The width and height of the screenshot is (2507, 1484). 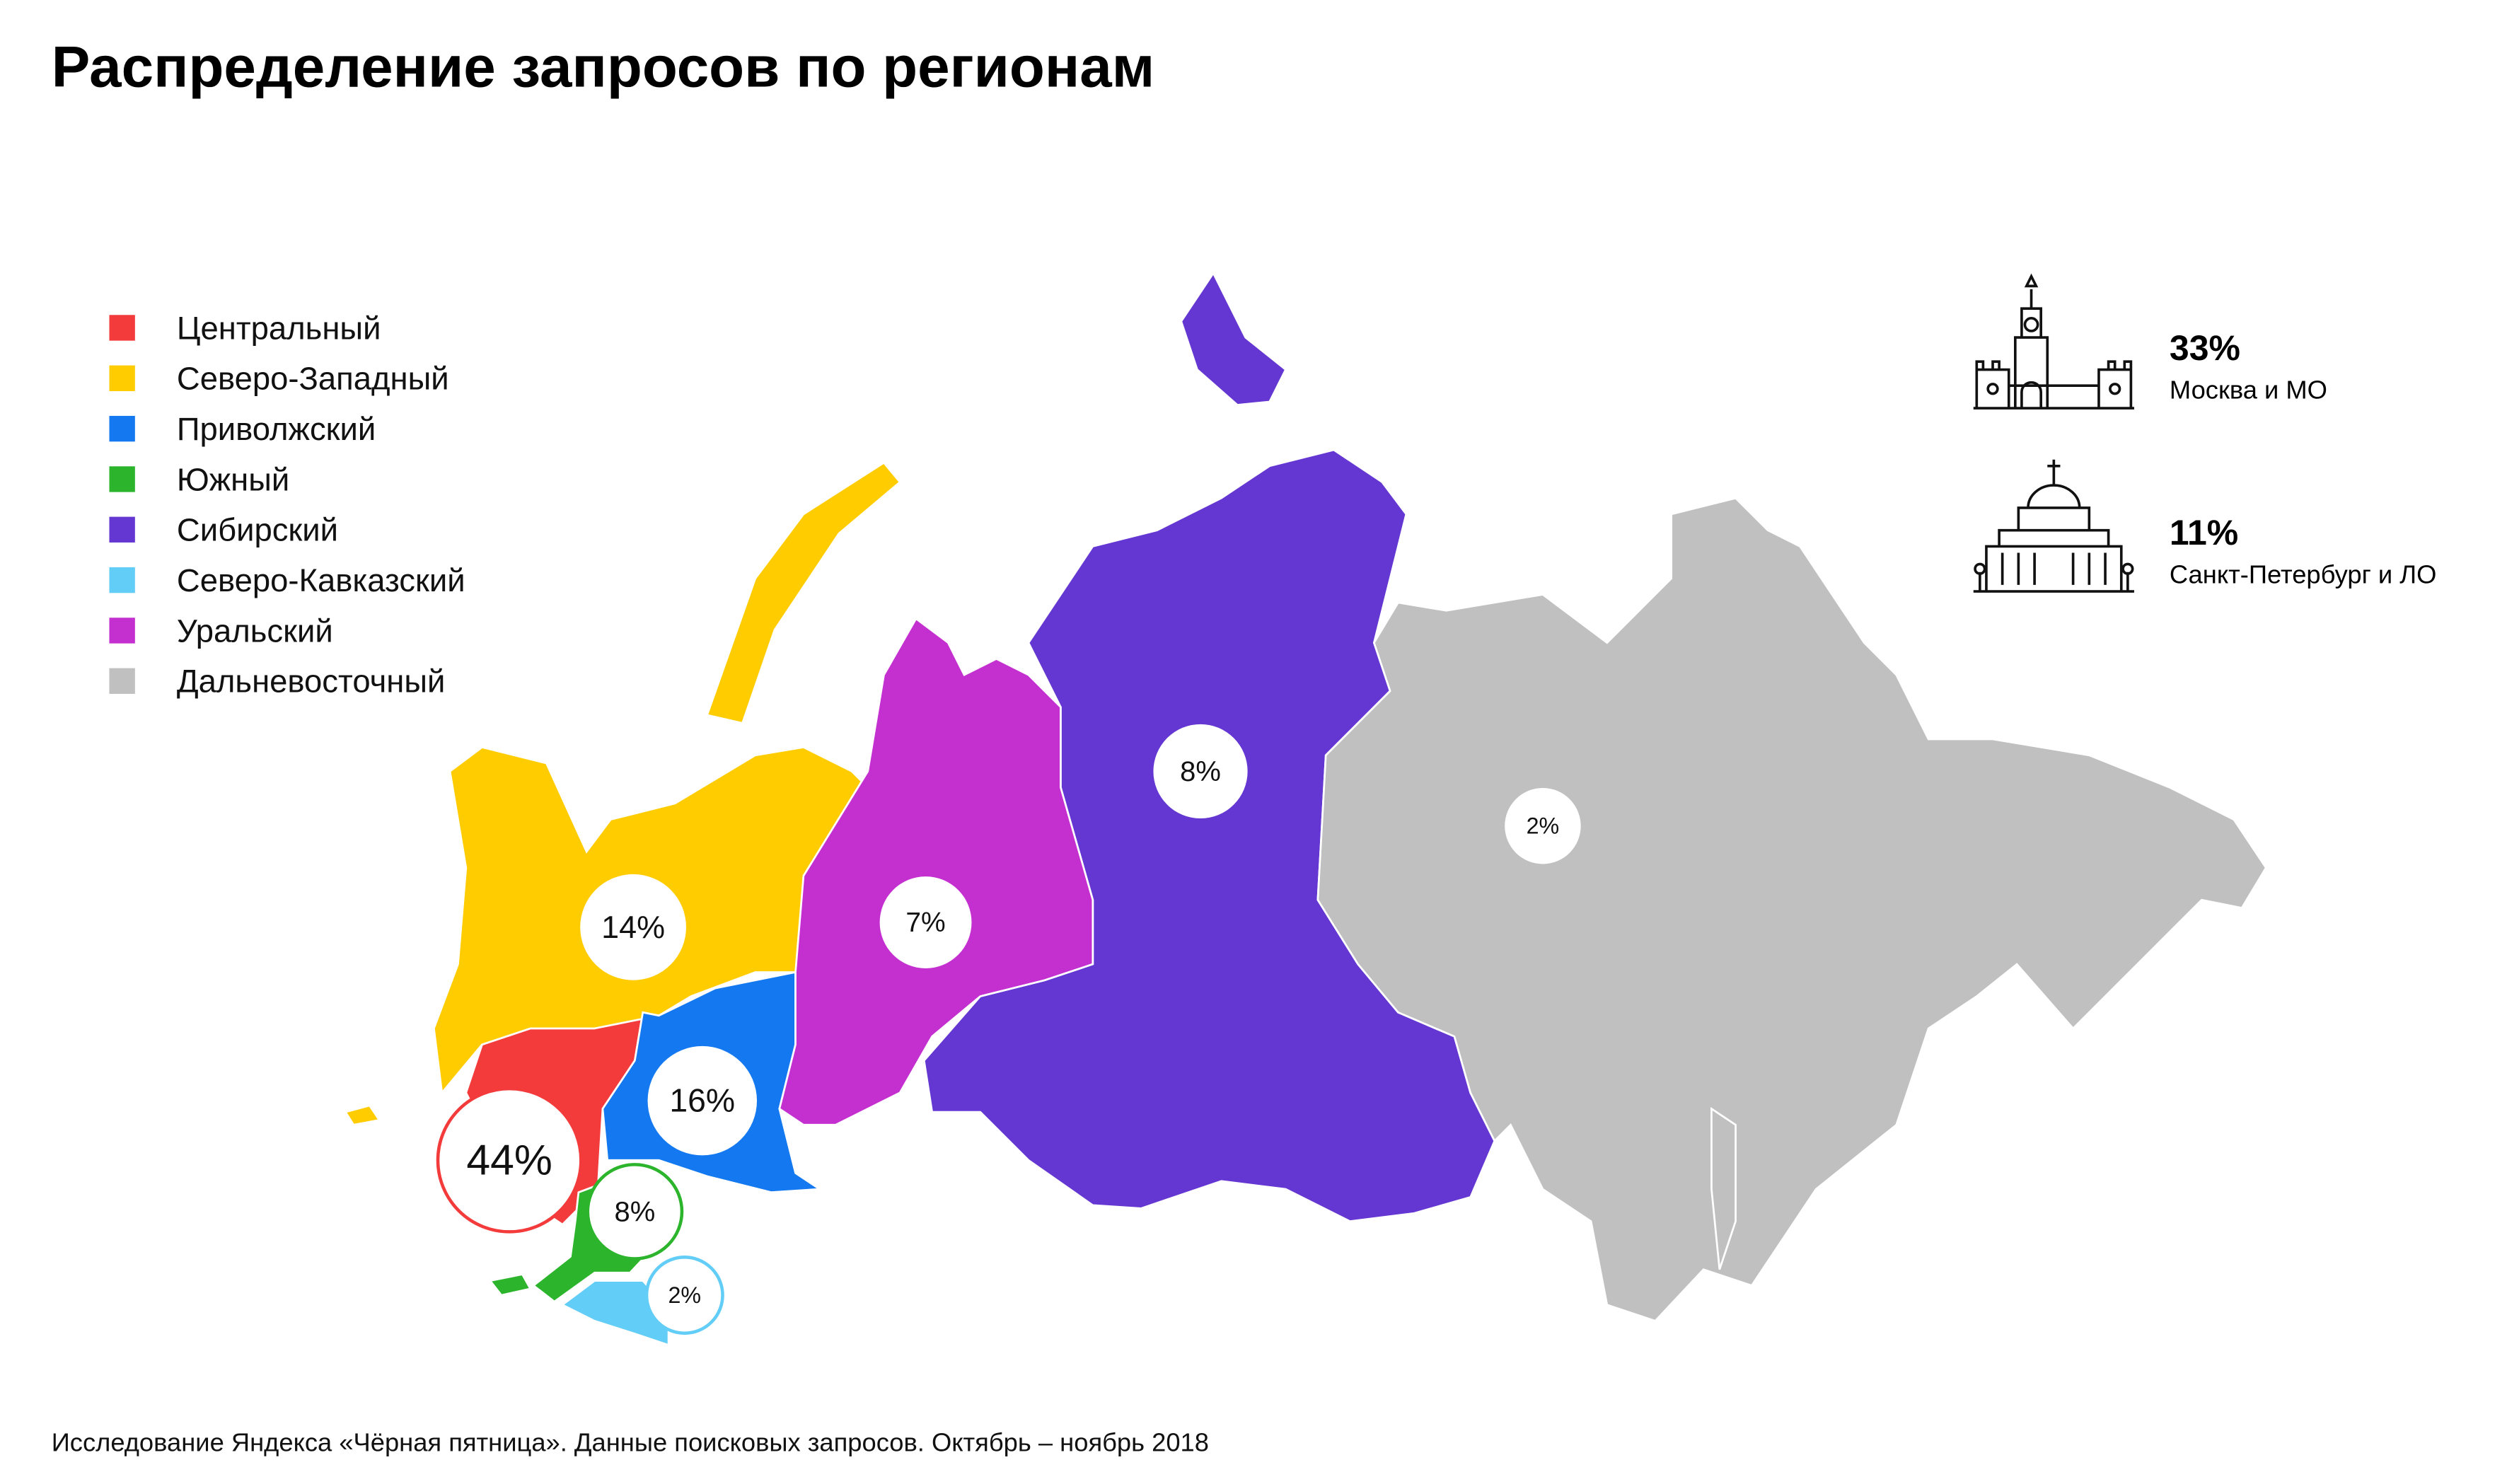 I want to click on legend-label: Северо-Западный, so click(x=313, y=379).